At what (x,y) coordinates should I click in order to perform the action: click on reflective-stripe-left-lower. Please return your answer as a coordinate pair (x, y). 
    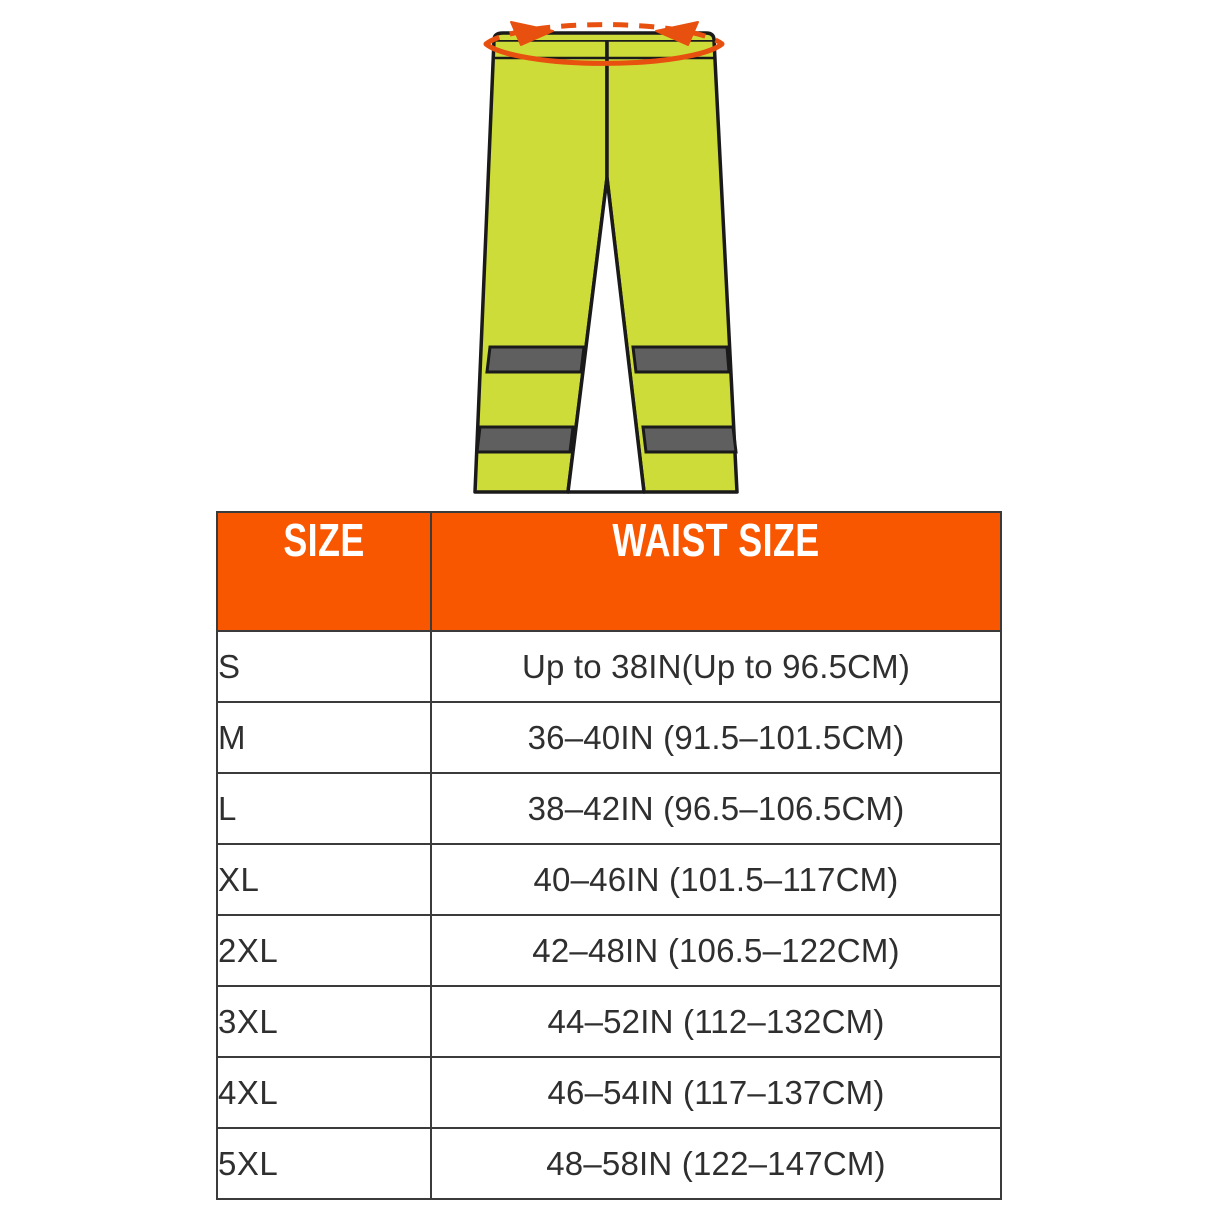
    Looking at the image, I should click on (525, 439).